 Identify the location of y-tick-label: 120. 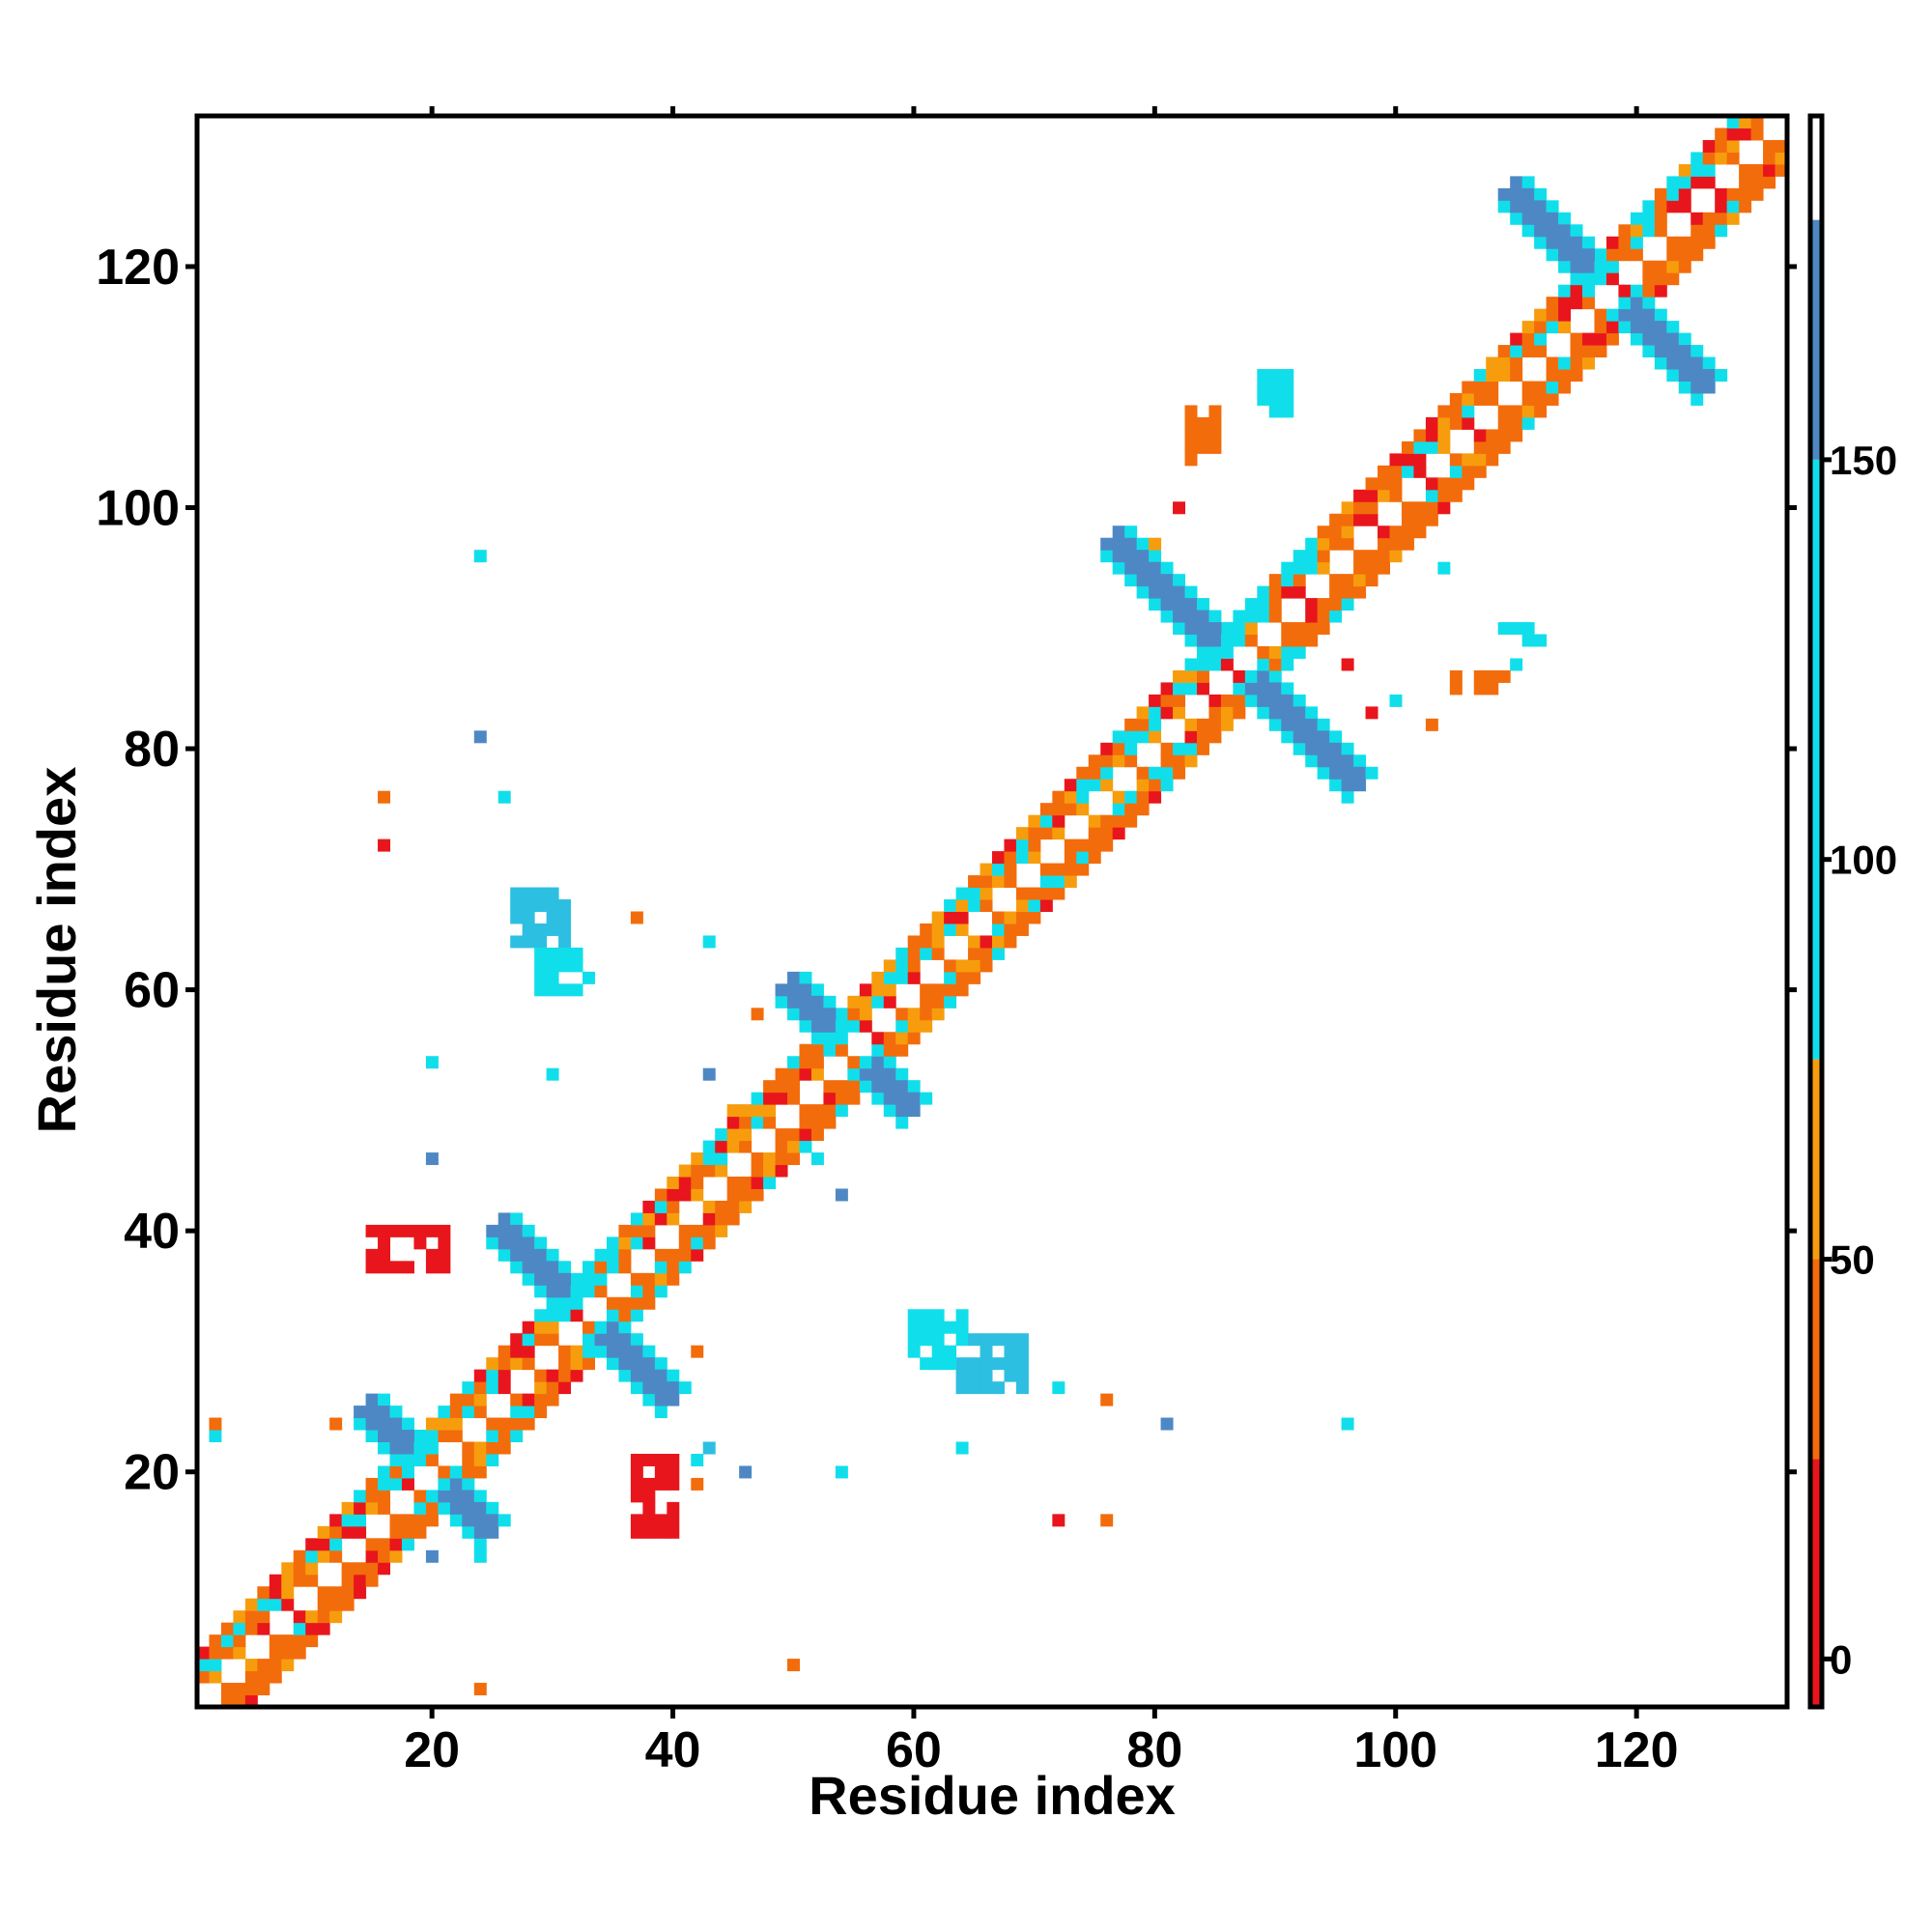
(138, 268).